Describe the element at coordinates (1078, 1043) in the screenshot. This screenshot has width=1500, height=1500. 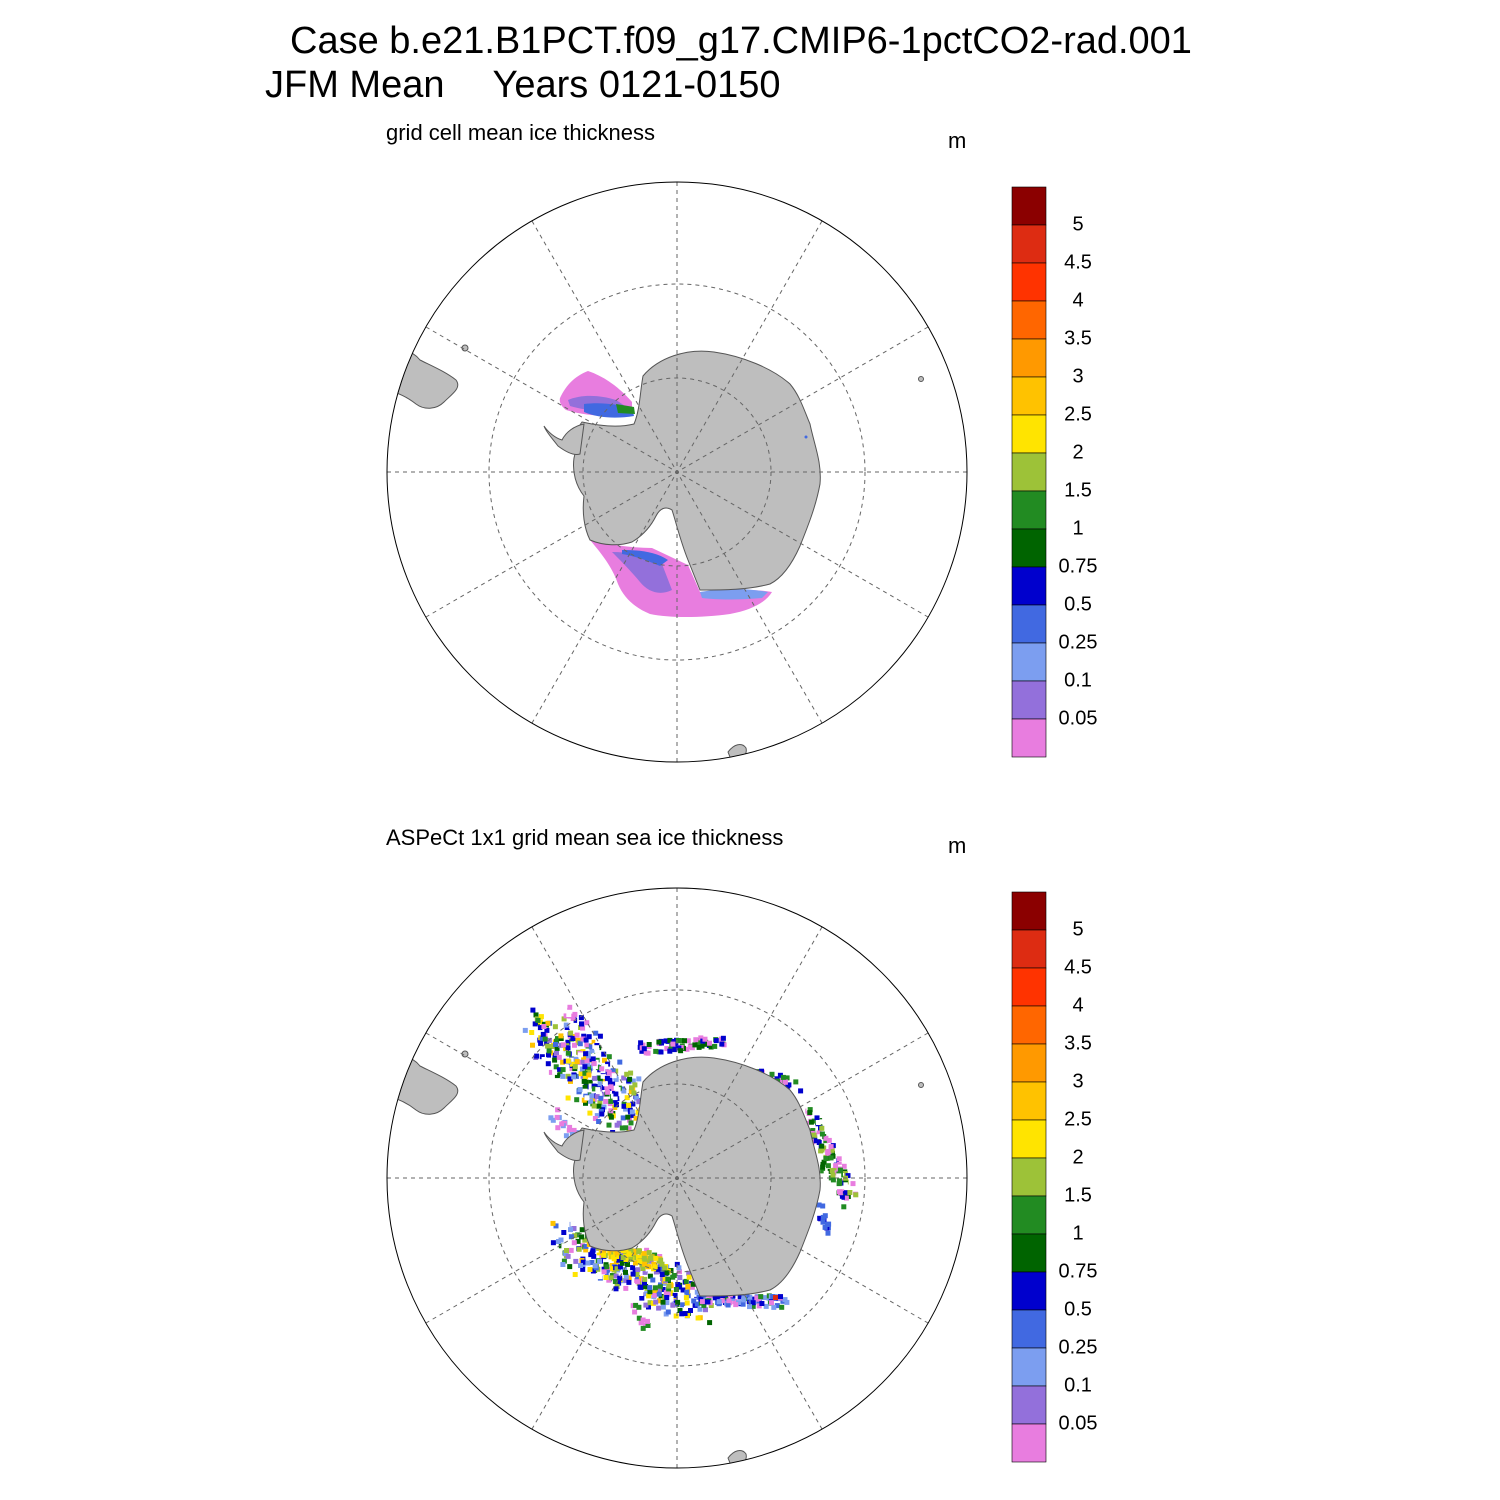
I see `colorbar-2-label: 3.5` at that location.